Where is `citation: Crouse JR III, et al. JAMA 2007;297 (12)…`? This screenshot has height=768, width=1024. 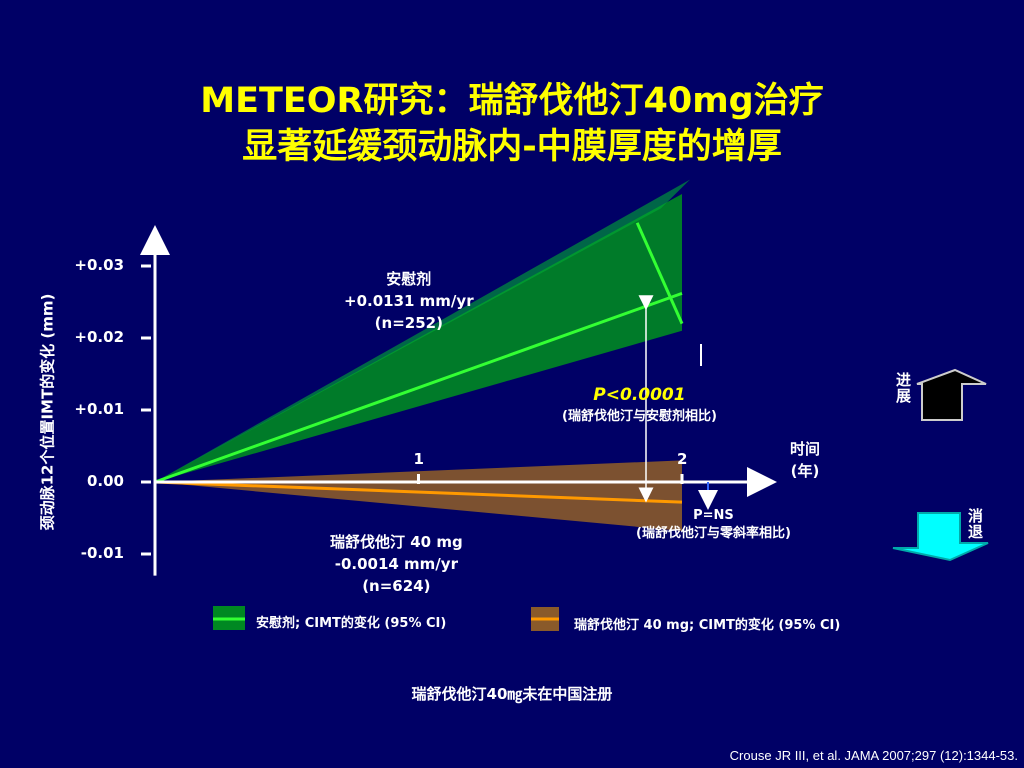
citation: Crouse JR III, et al. JAMA 2007;297 (12)… is located at coordinates (873, 755).